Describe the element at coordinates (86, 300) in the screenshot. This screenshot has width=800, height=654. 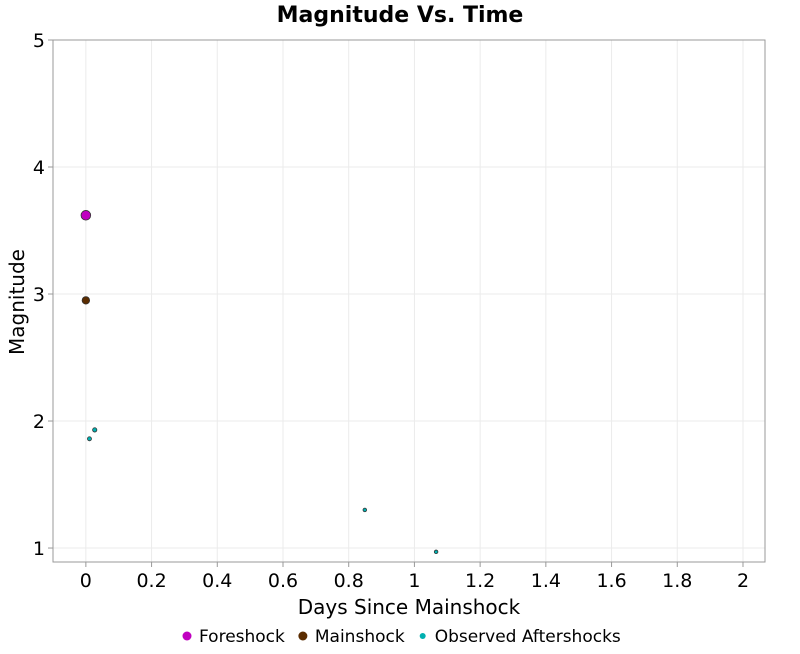
I see `data-point-mainshock` at that location.